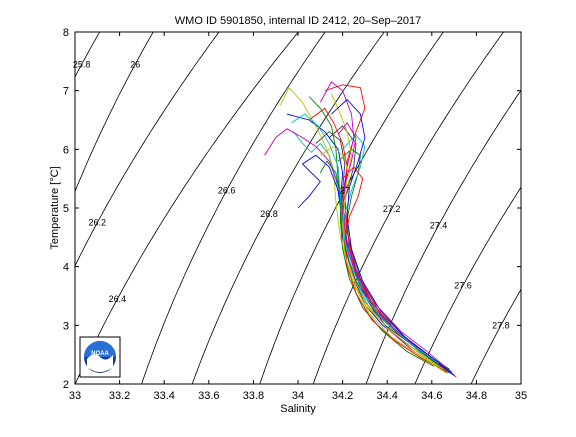 The image size is (576, 437). Describe the element at coordinates (66, 150) in the screenshot. I see `y-tick-label: 6` at that location.